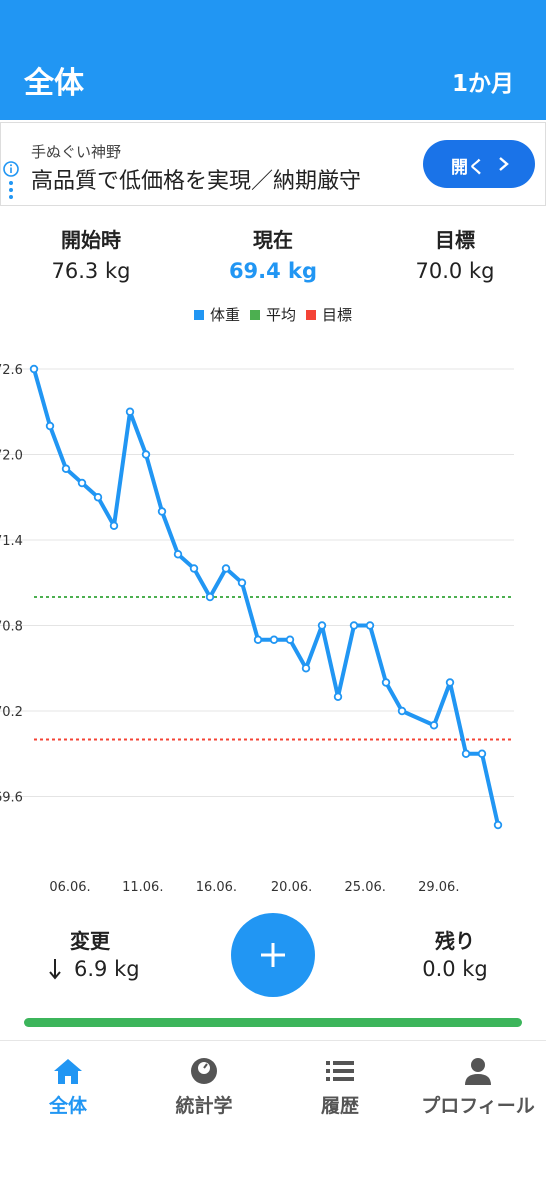  Describe the element at coordinates (224, 315) in the screenshot. I see `legend-label: 体重` at that location.